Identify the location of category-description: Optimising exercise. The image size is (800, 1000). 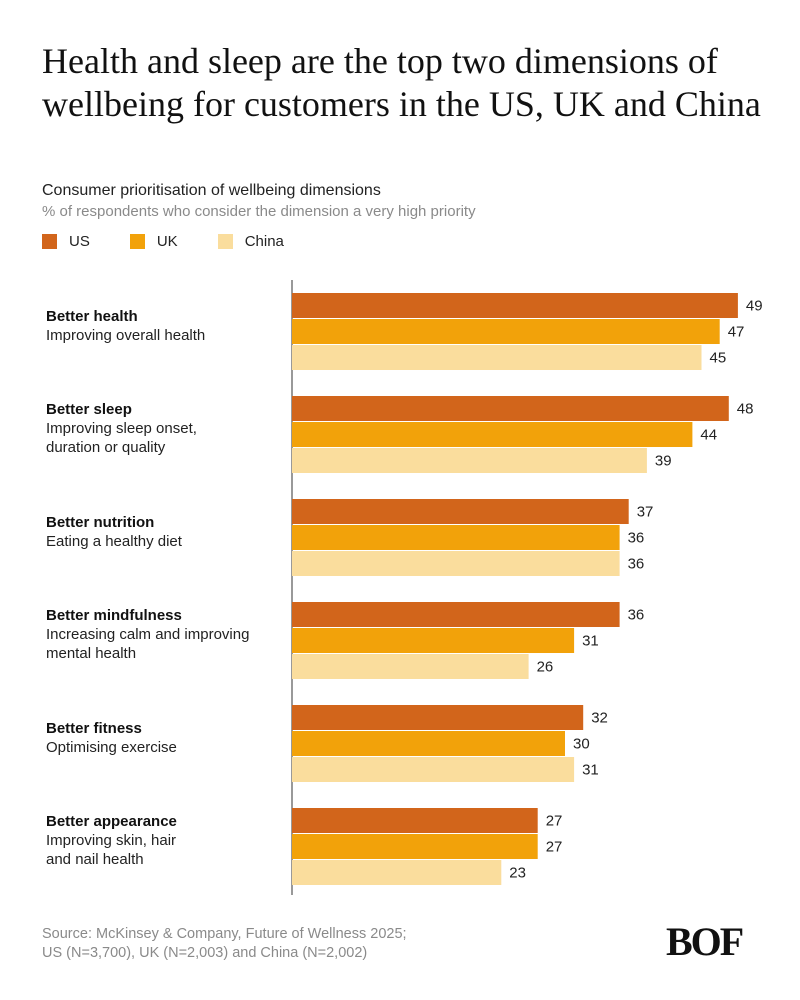
(111, 747).